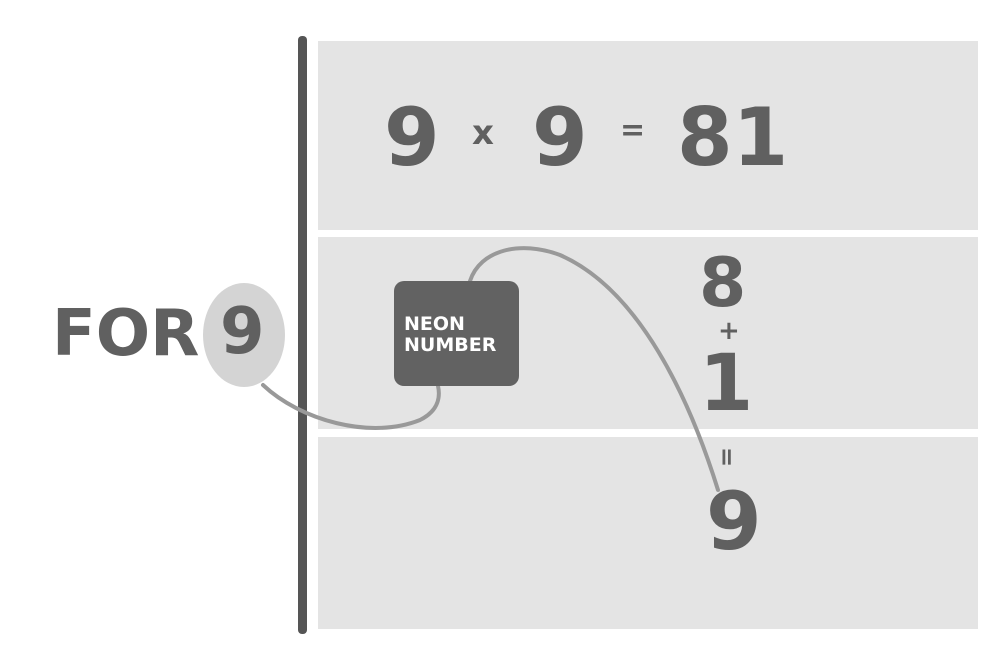 The image size is (1000, 669). I want to click on number-highlight-circle, so click(244, 335).